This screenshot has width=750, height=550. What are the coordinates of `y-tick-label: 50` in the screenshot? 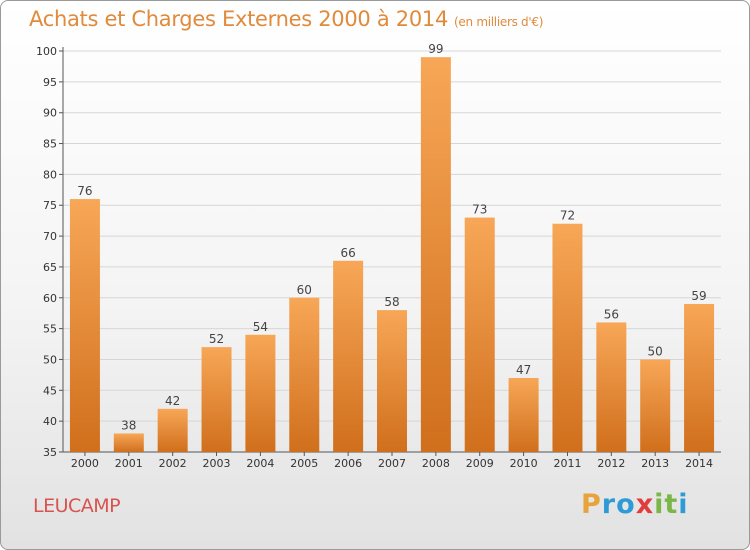 It's located at (50, 359).